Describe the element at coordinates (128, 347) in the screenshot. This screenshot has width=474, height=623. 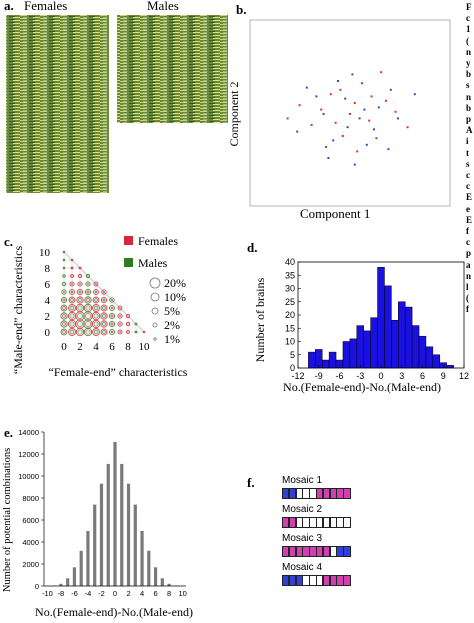
I see `chart-c-x-tick: 8` at that location.